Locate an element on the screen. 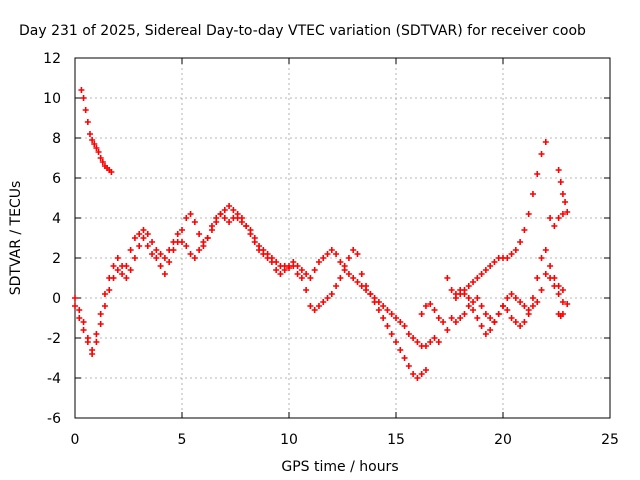 The height and width of the screenshot is (480, 640). x-tick-label: 25 is located at coordinates (610, 440).